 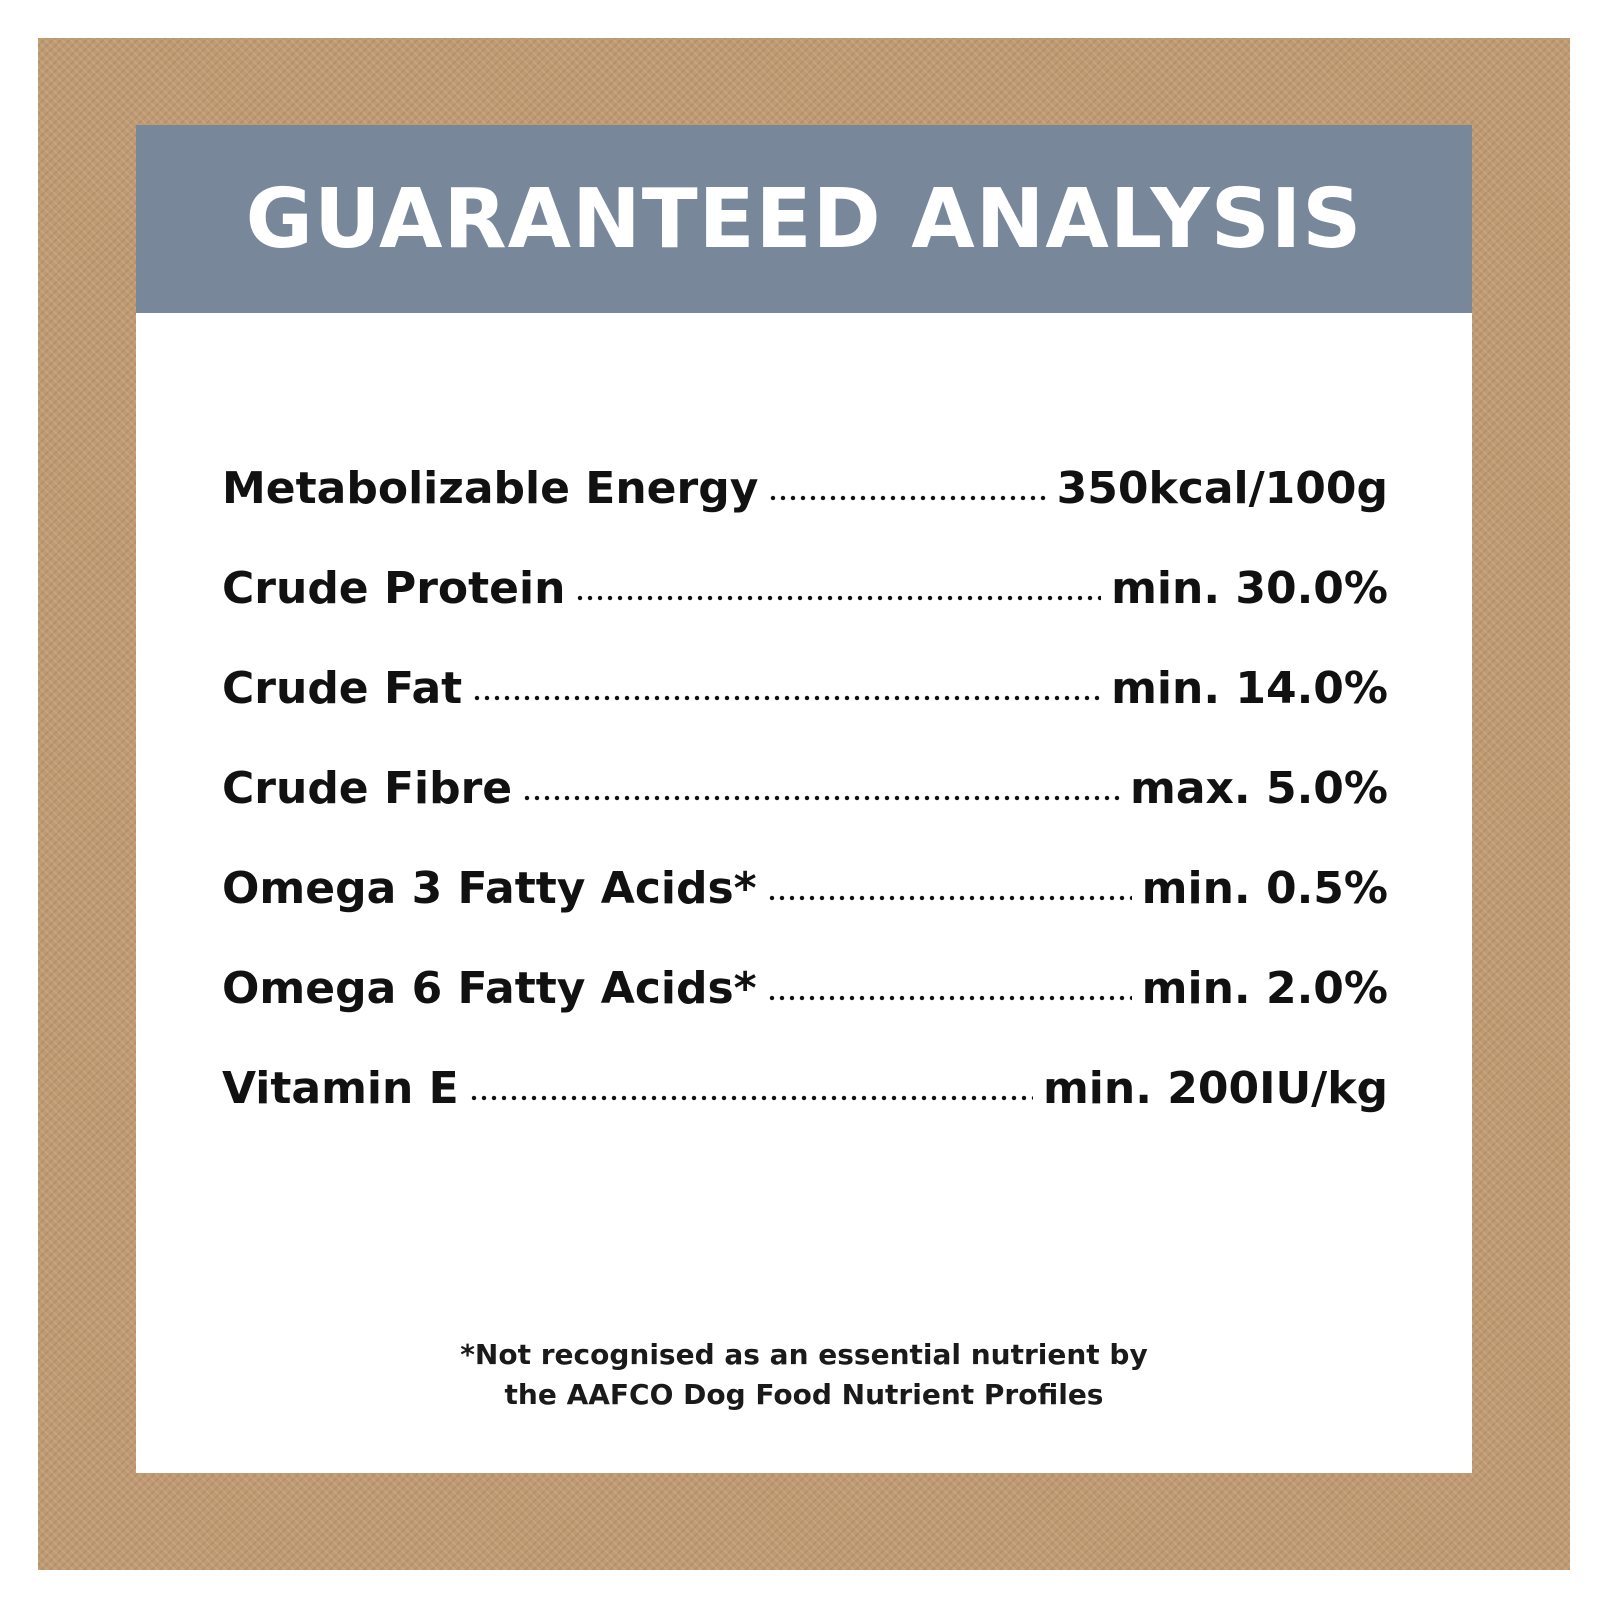 I want to click on nutrient-label: Crude Protein, so click(x=394, y=588).